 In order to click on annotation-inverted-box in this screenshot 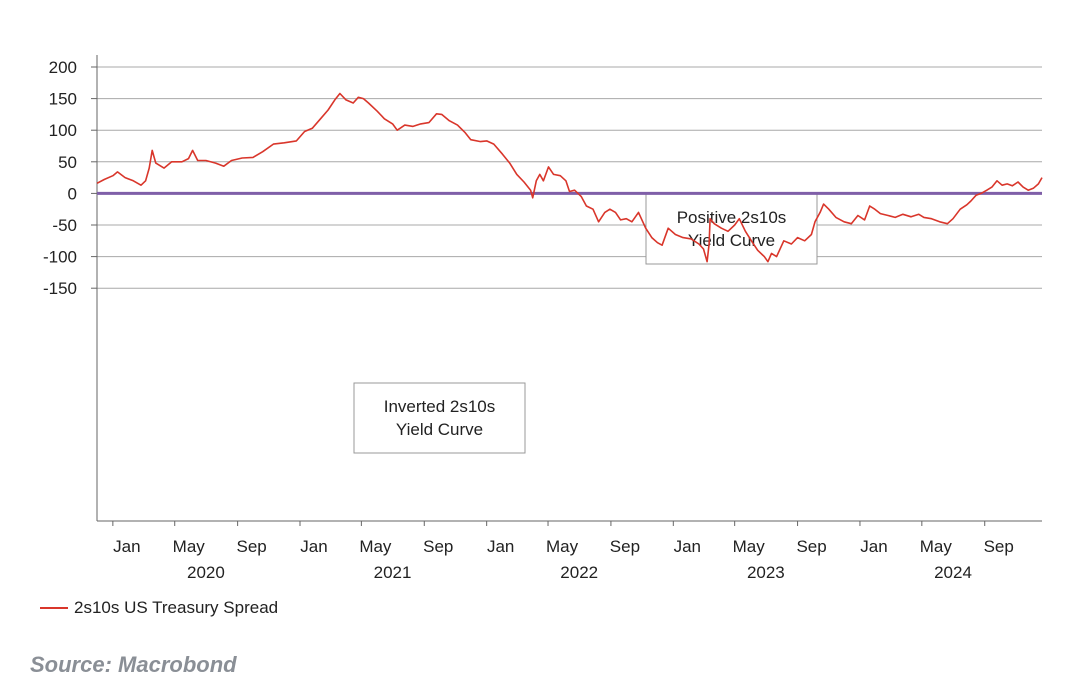, I will do `click(439, 418)`.